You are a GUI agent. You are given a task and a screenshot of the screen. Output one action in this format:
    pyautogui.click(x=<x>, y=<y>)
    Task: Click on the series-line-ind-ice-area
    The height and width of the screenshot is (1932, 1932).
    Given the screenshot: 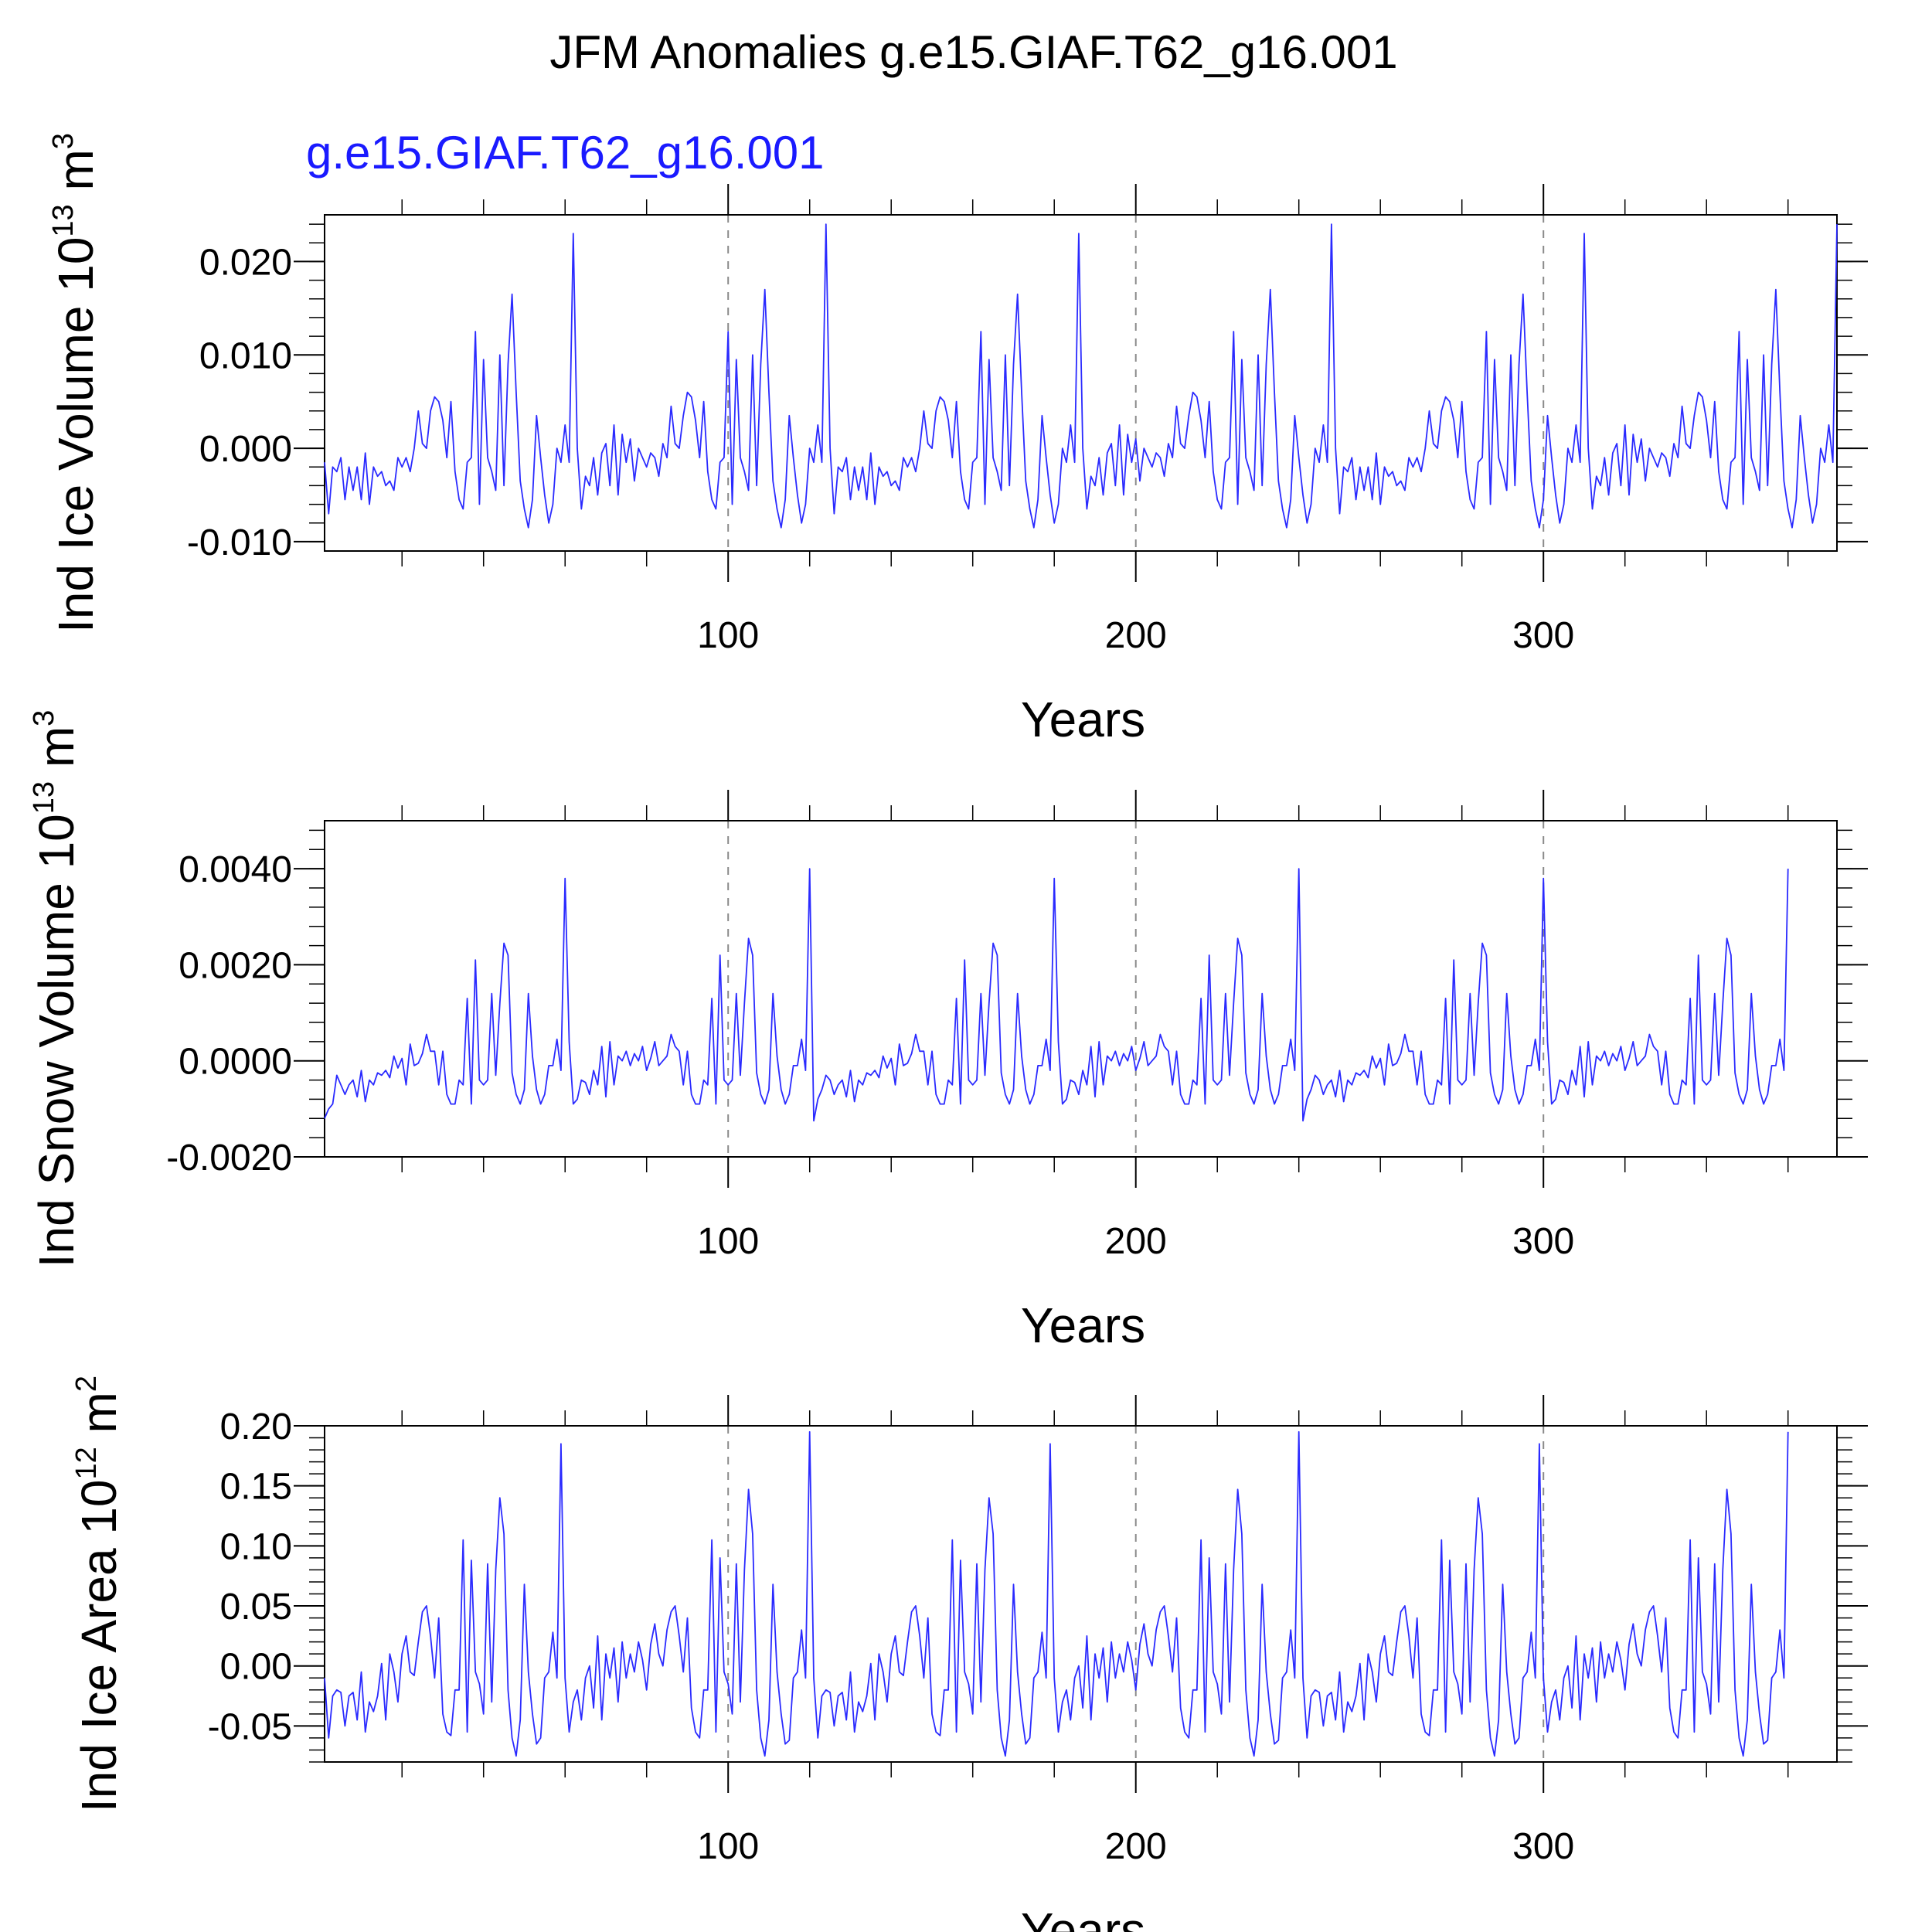 What is the action you would take?
    pyautogui.click(x=1056, y=1594)
    